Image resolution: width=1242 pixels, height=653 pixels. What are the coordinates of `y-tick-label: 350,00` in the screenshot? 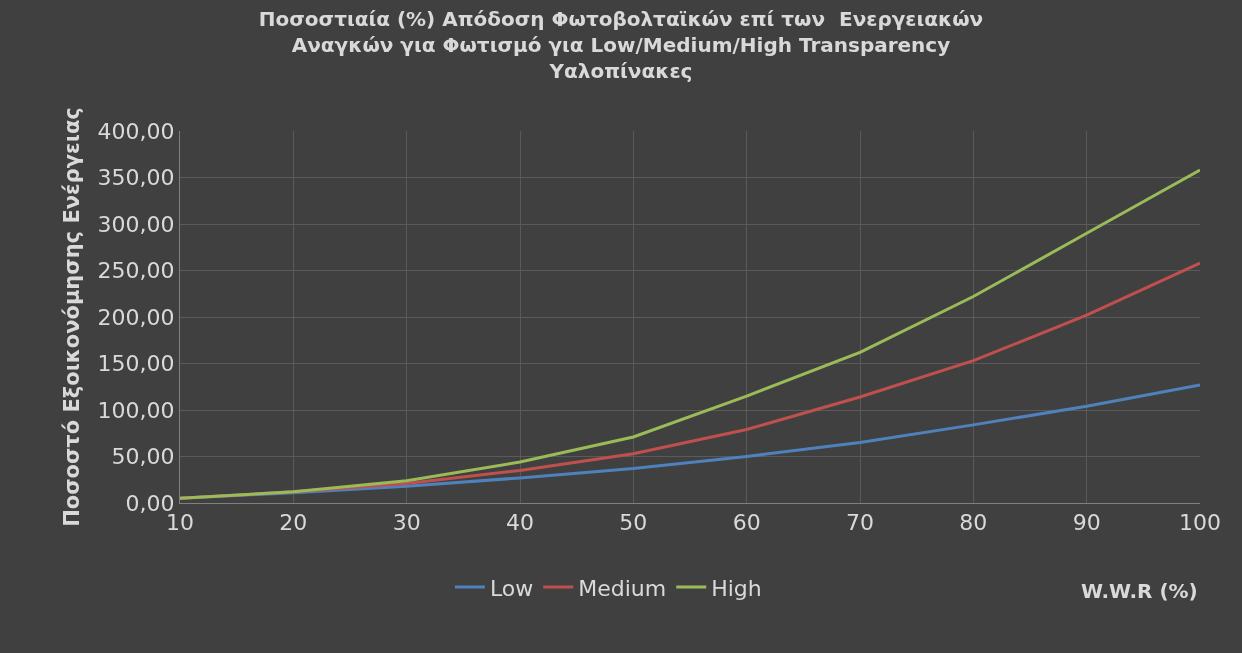 It's located at (136, 178).